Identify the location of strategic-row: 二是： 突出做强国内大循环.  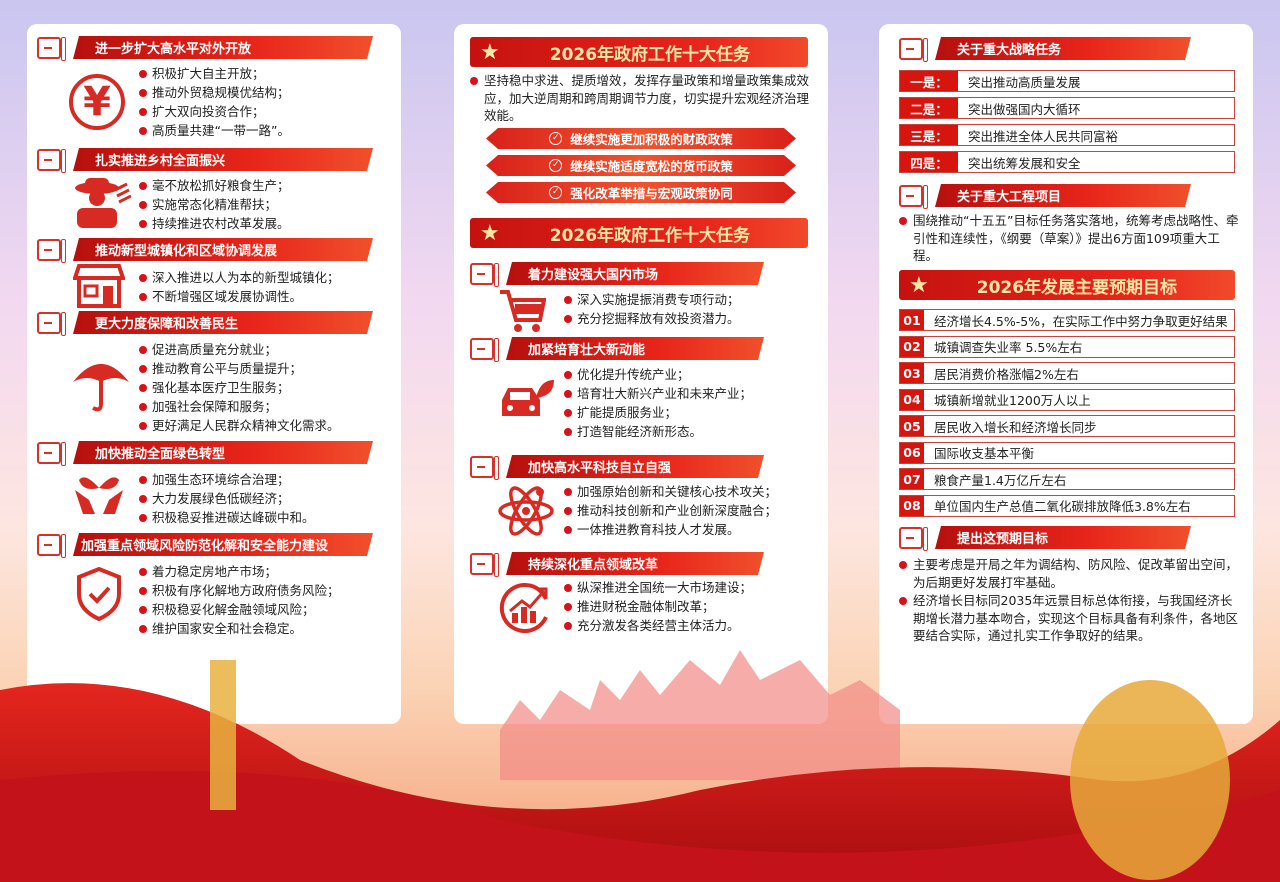
(1067, 108).